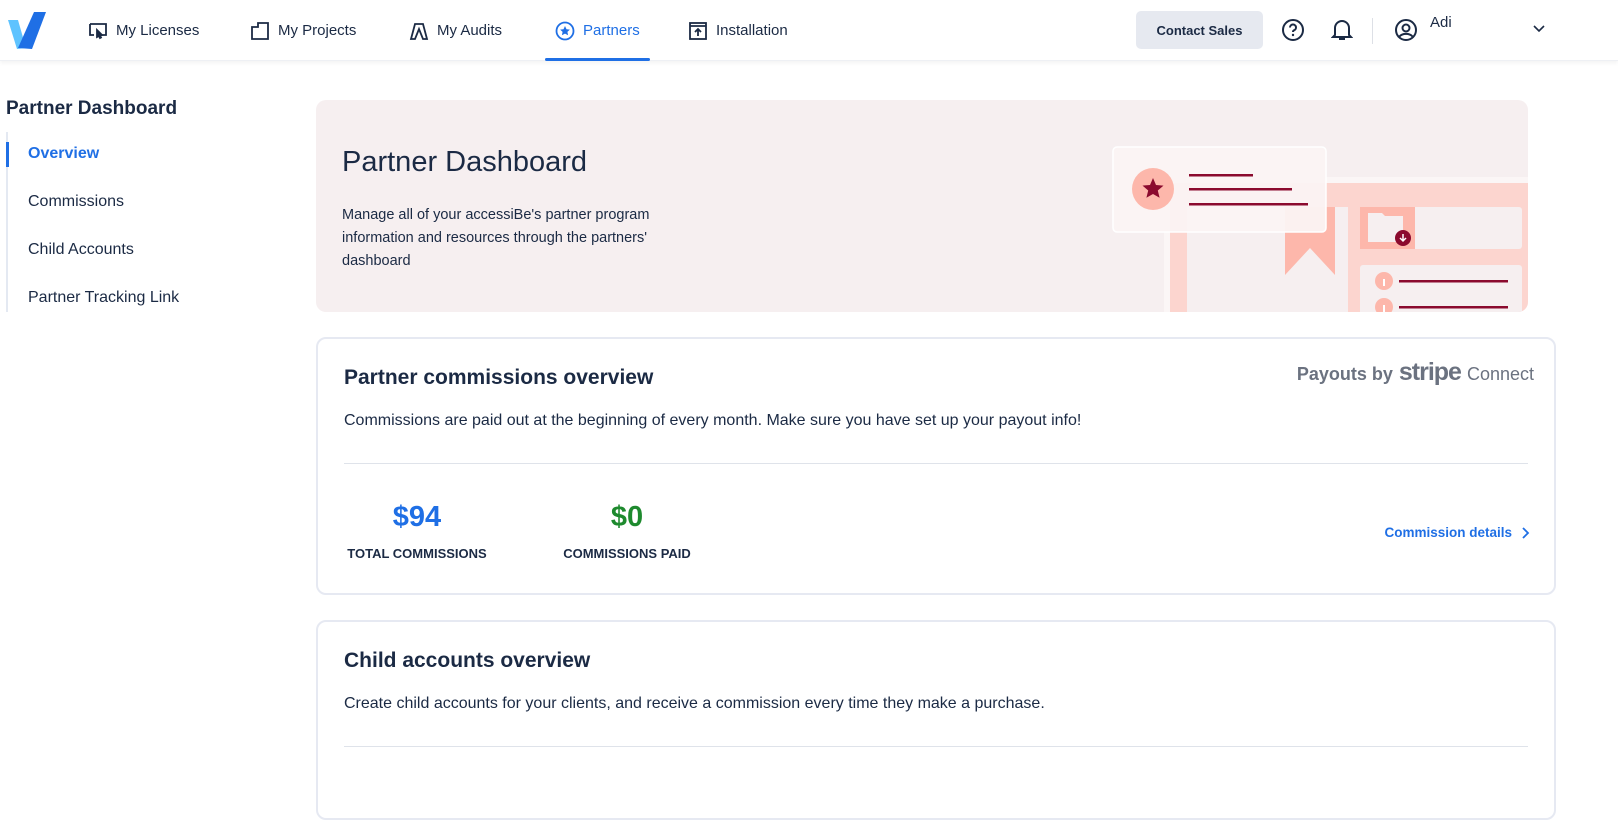 Image resolution: width=1618 pixels, height=820 pixels. I want to click on sidebar-active-indicator, so click(7, 154).